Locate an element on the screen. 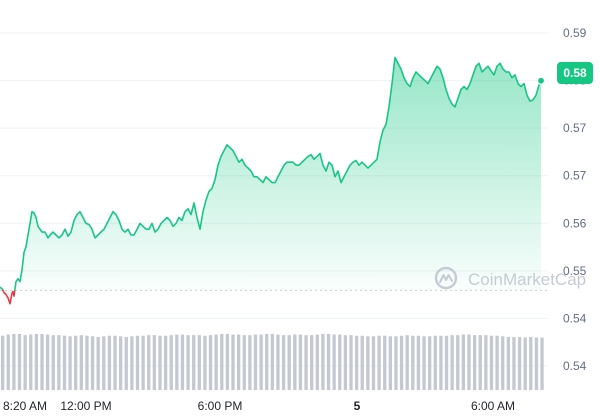 This screenshot has height=418, width=600. coinmarketcap-watermark: CoinMarketCap is located at coordinates (510, 278).